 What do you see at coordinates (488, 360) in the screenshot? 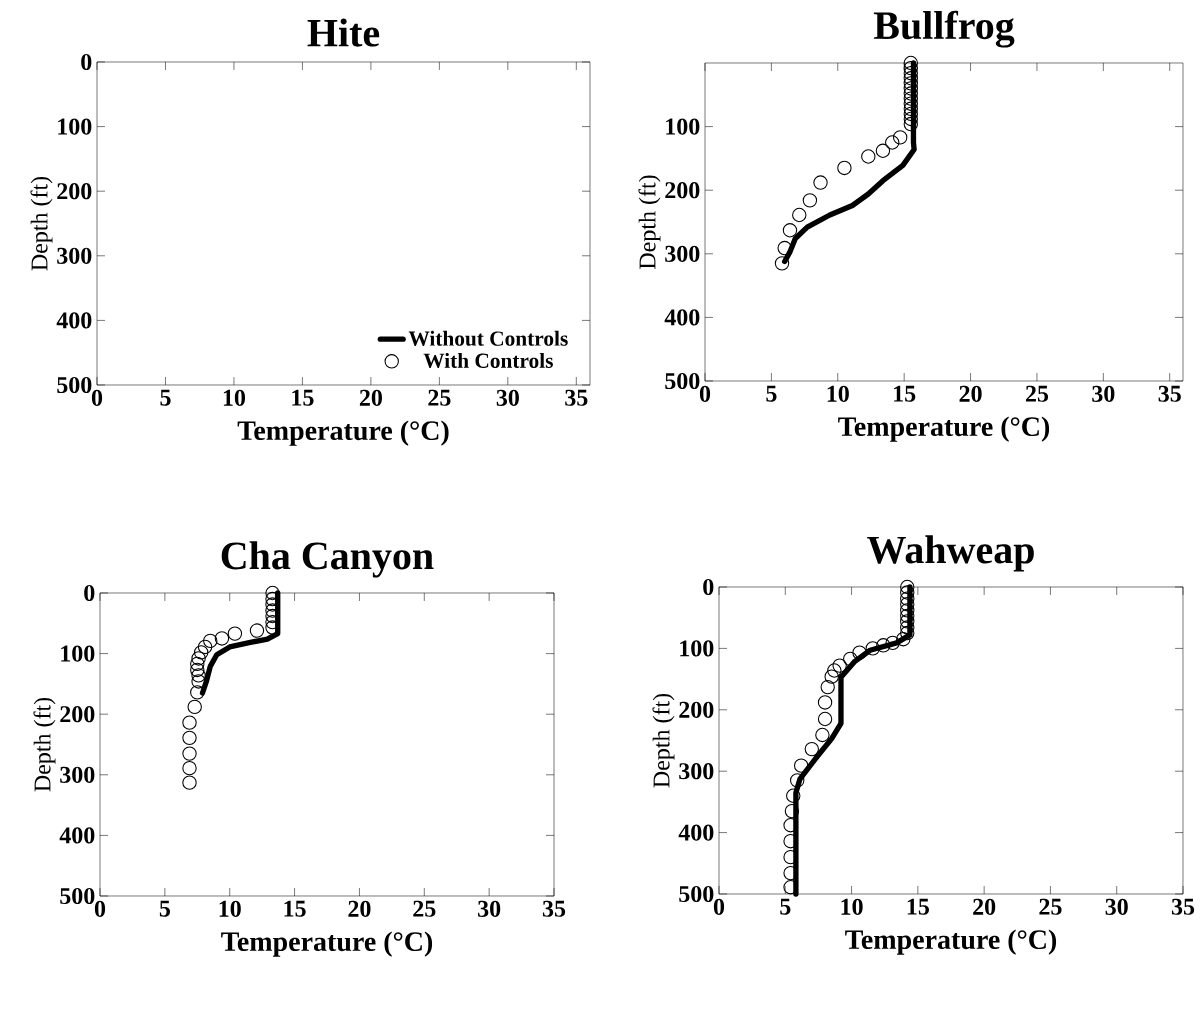
I see `legend-label: With Controls` at bounding box center [488, 360].